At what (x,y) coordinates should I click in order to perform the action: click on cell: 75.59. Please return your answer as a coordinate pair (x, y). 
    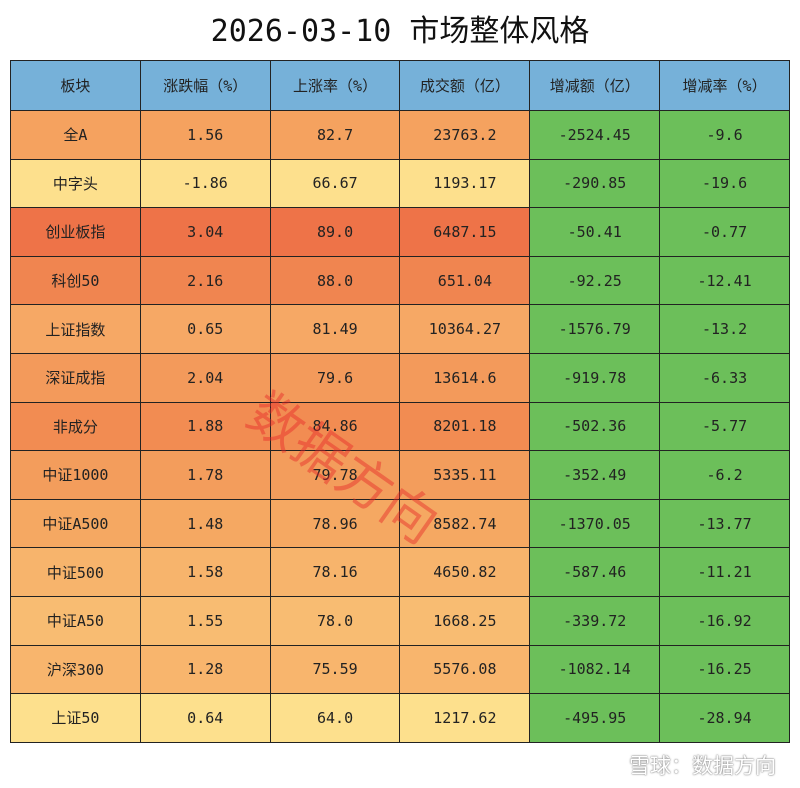
    Looking at the image, I should click on (335, 669).